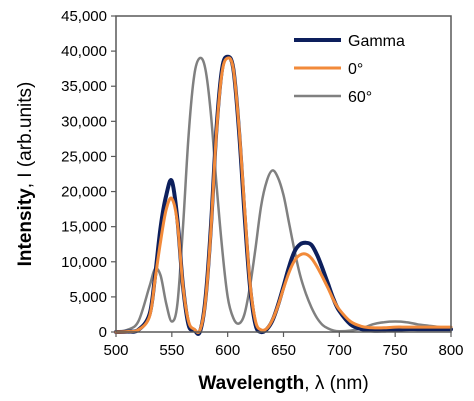 This screenshot has width=474, height=401. I want to click on x-tick-label: 500, so click(115, 350).